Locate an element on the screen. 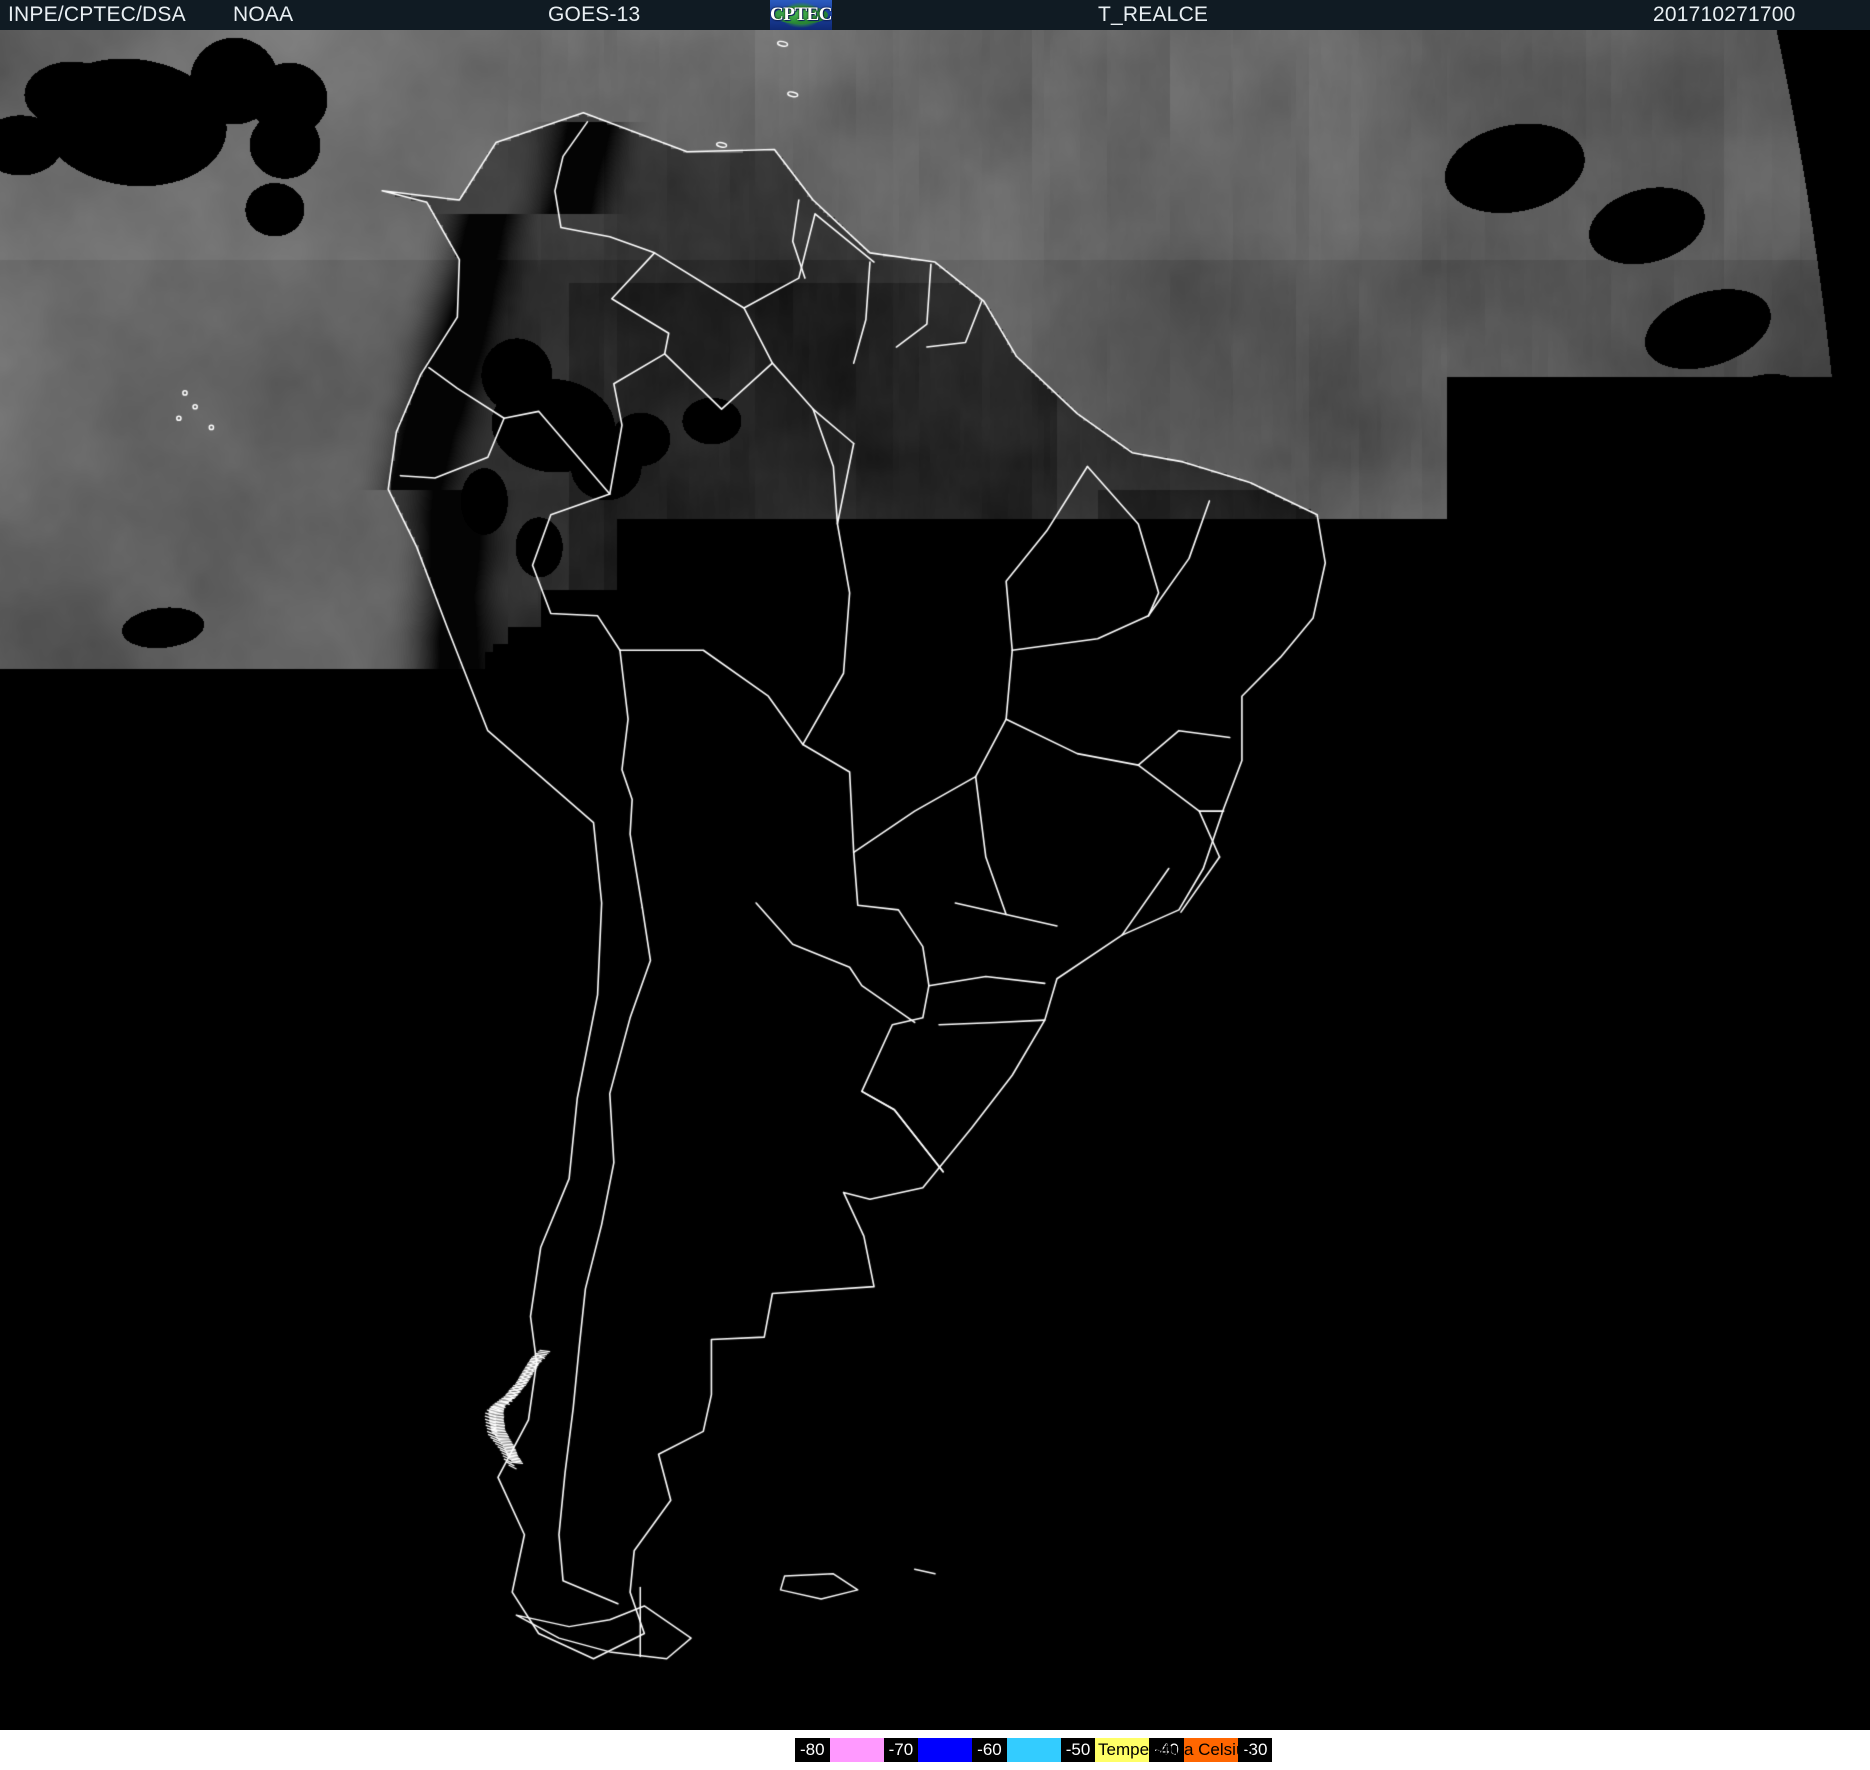  legend-tick-minus40: -40 is located at coordinates (1166, 1750).